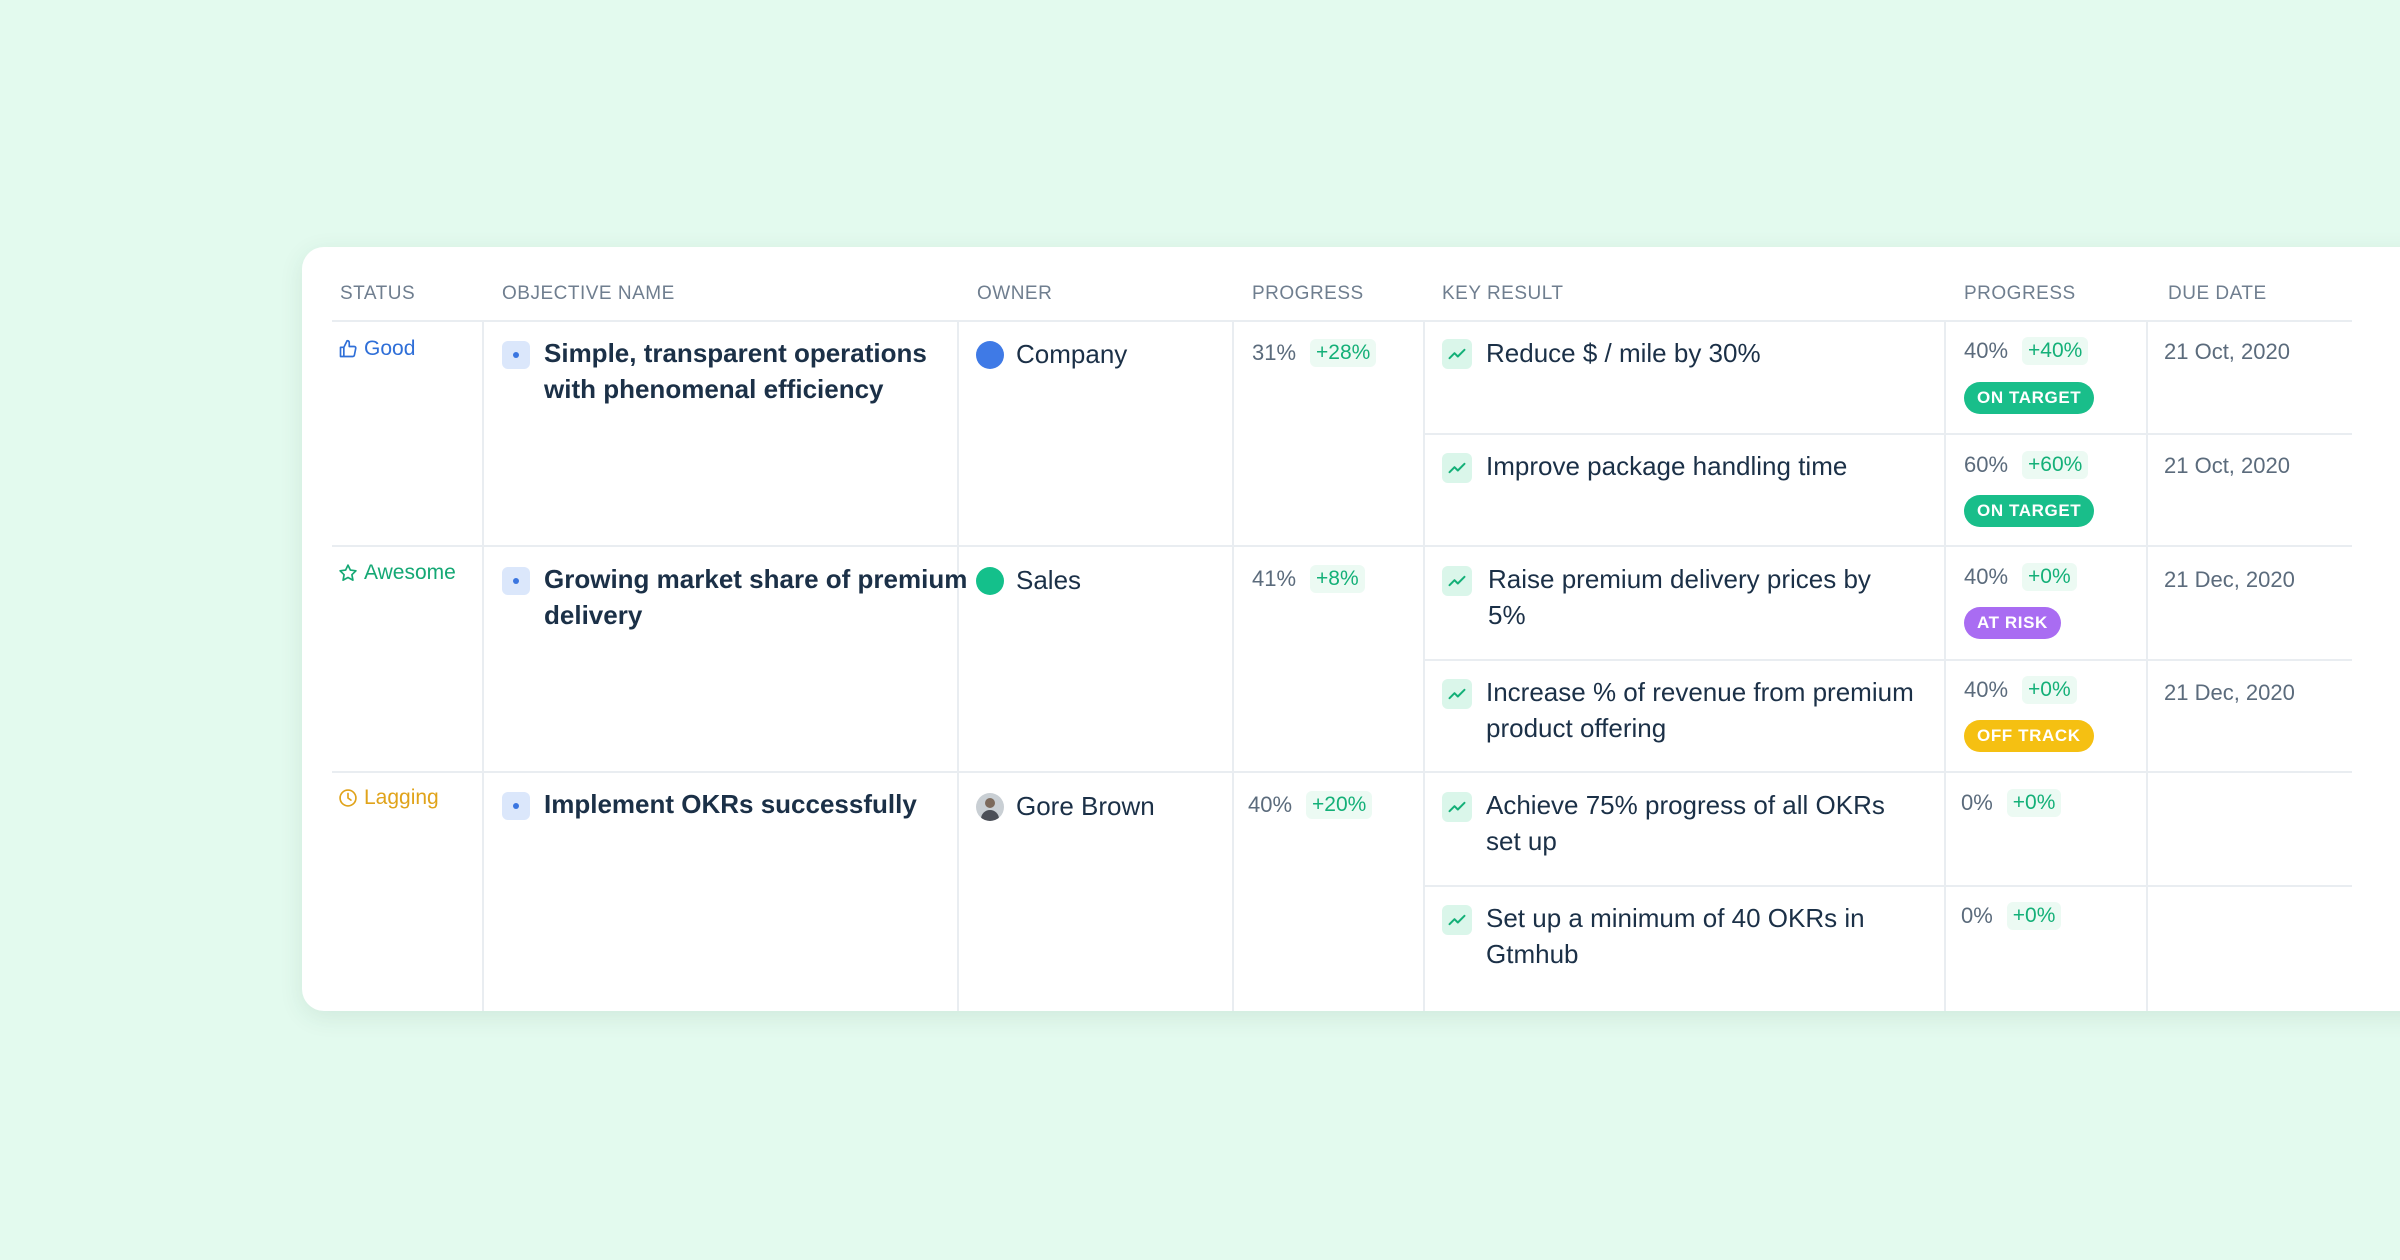 This screenshot has height=1260, width=2400. Describe the element at coordinates (1503, 293) in the screenshot. I see `column-header-key-result: KEY RESULT` at that location.